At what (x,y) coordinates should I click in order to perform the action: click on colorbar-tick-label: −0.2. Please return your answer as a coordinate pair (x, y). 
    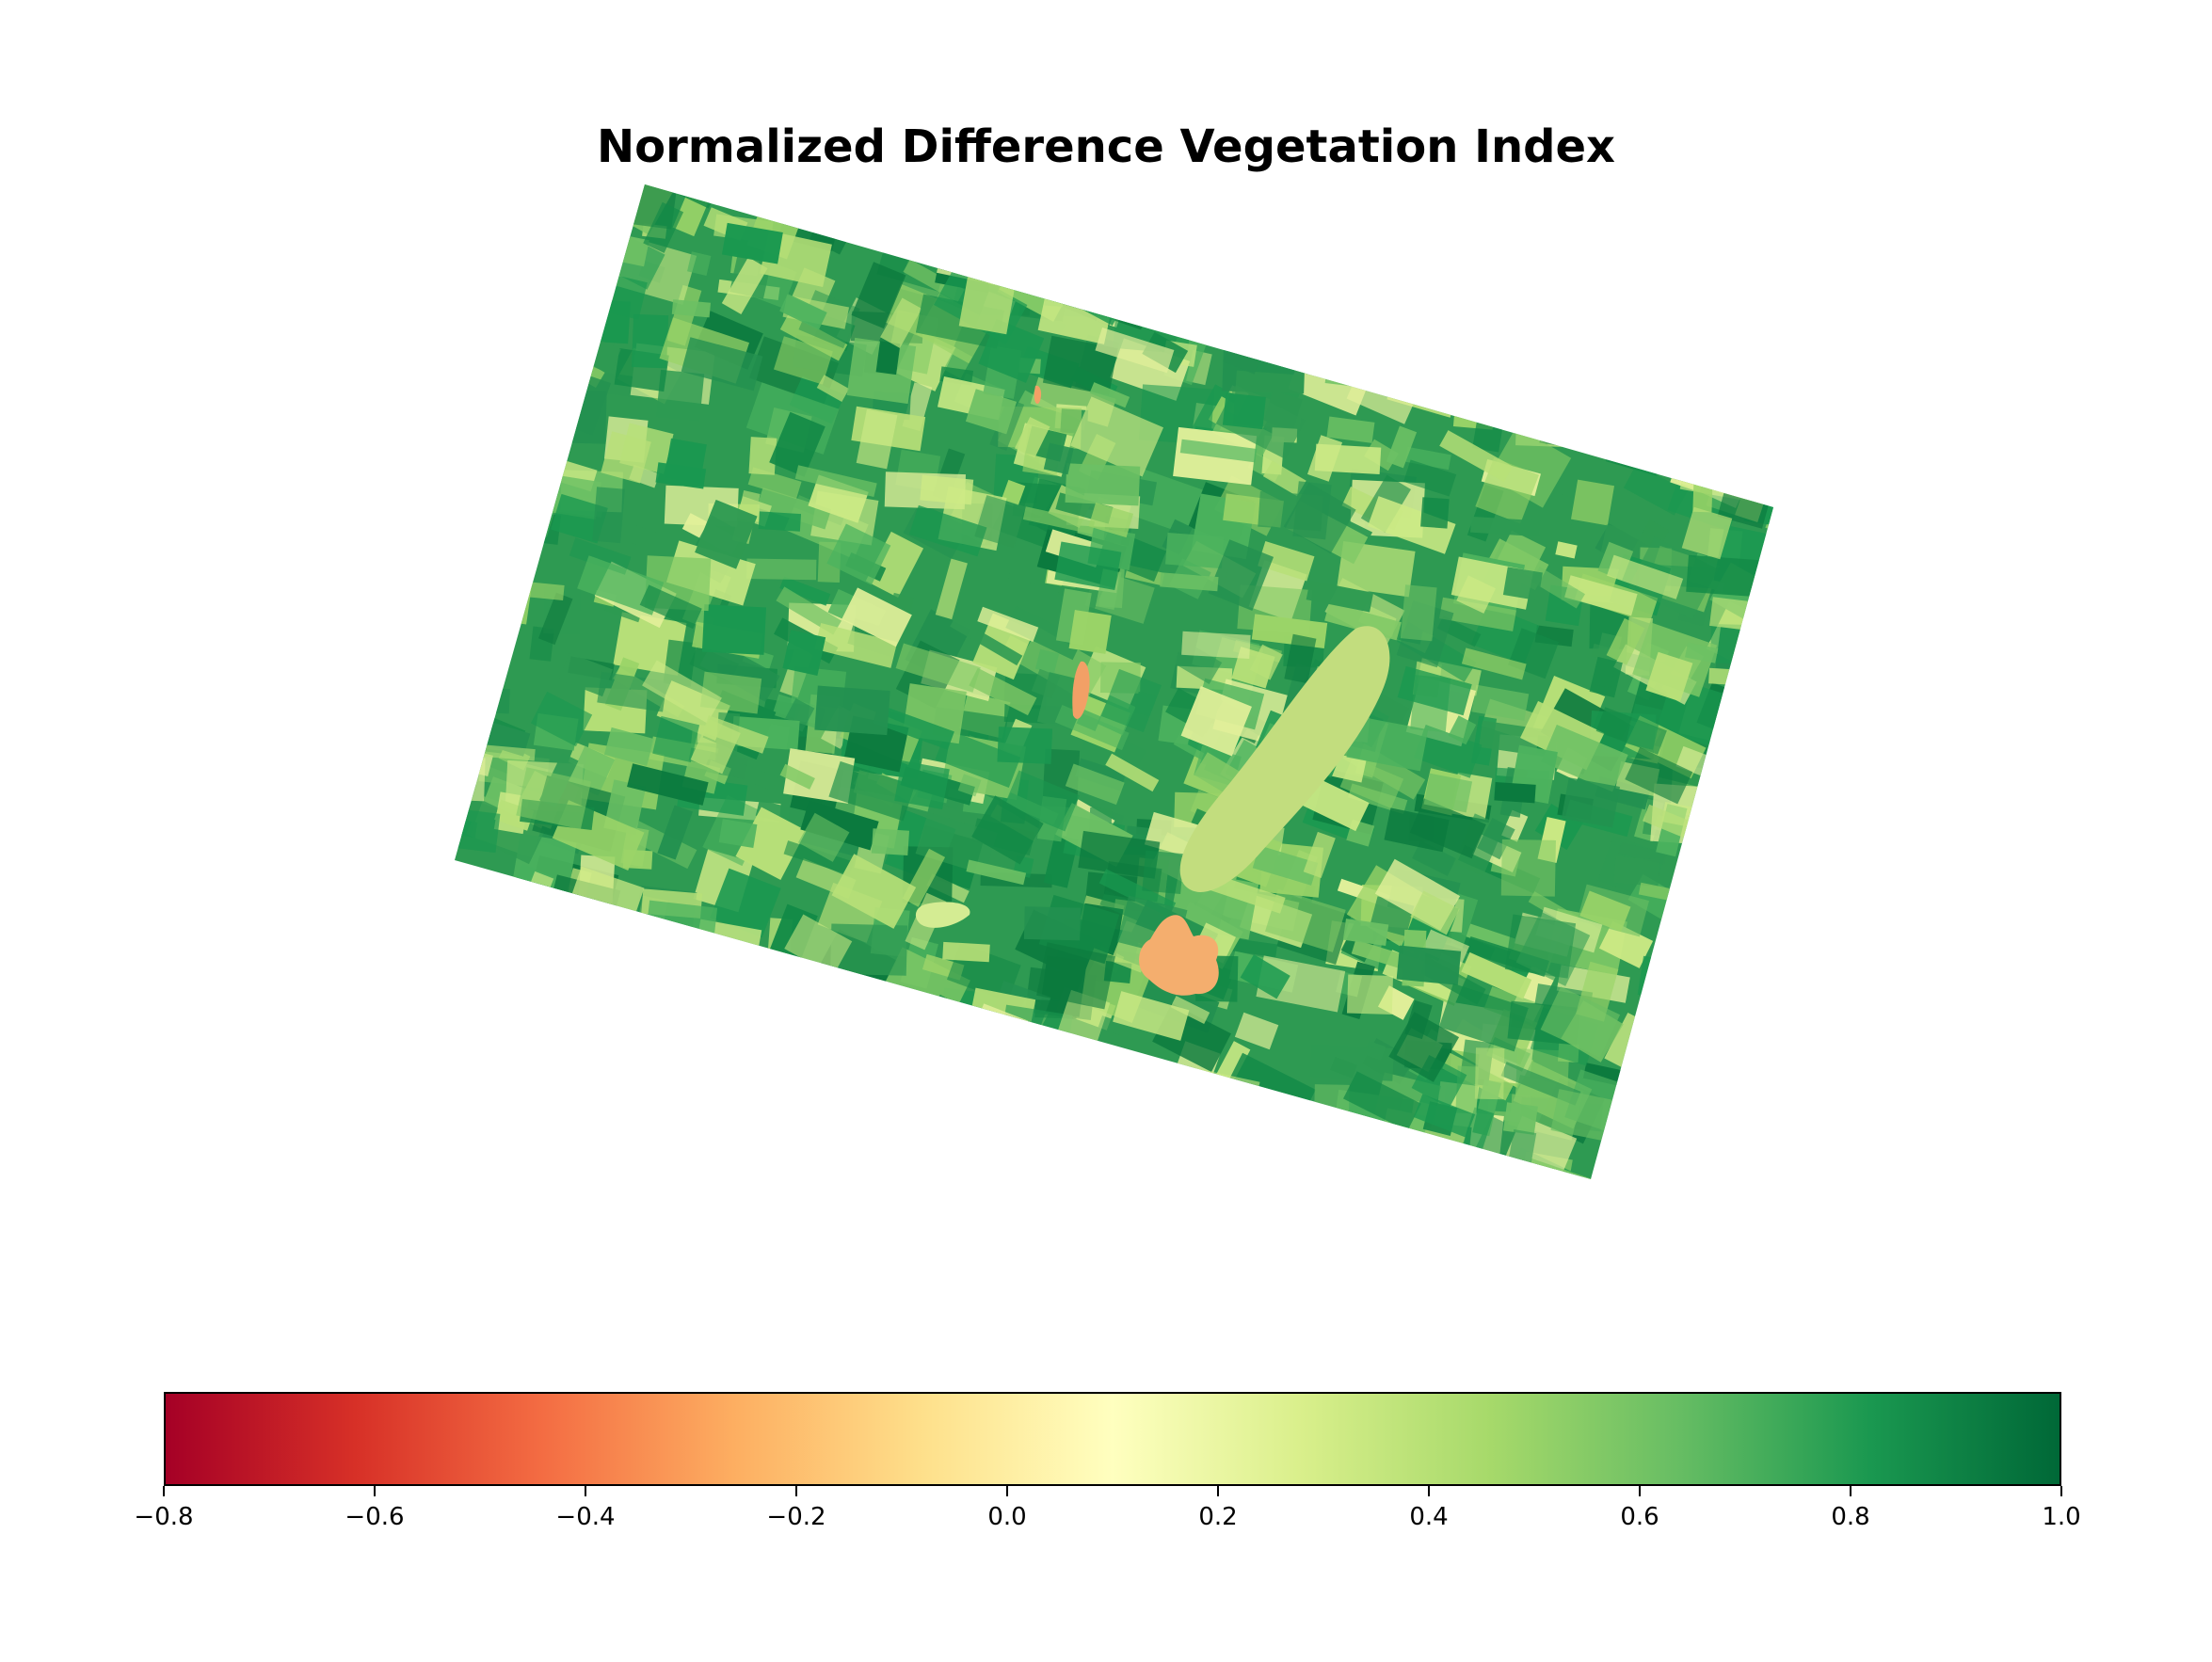
    Looking at the image, I should click on (796, 1517).